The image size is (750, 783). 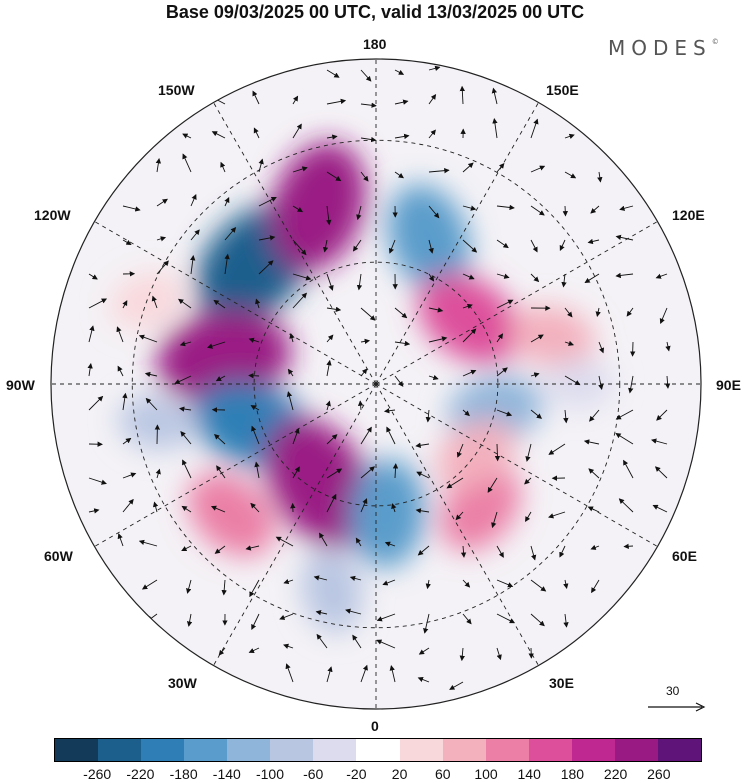 What do you see at coordinates (183, 774) in the screenshot?
I see `colorbar-tick-label: -180` at bounding box center [183, 774].